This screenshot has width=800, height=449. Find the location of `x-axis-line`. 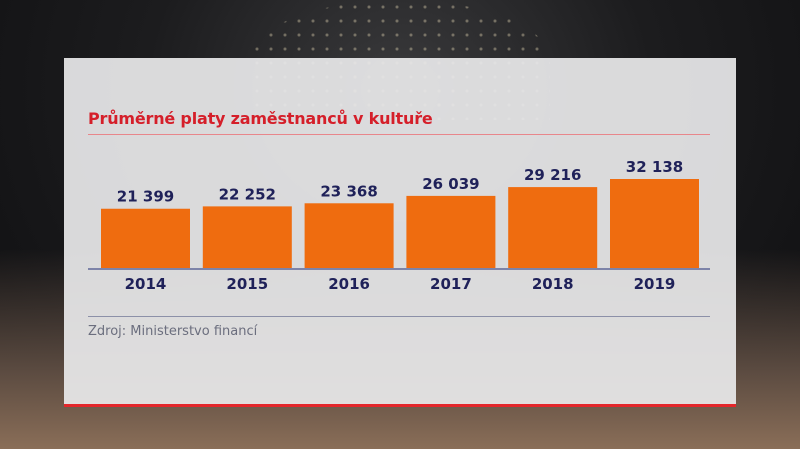

x-axis-line is located at coordinates (399, 269).